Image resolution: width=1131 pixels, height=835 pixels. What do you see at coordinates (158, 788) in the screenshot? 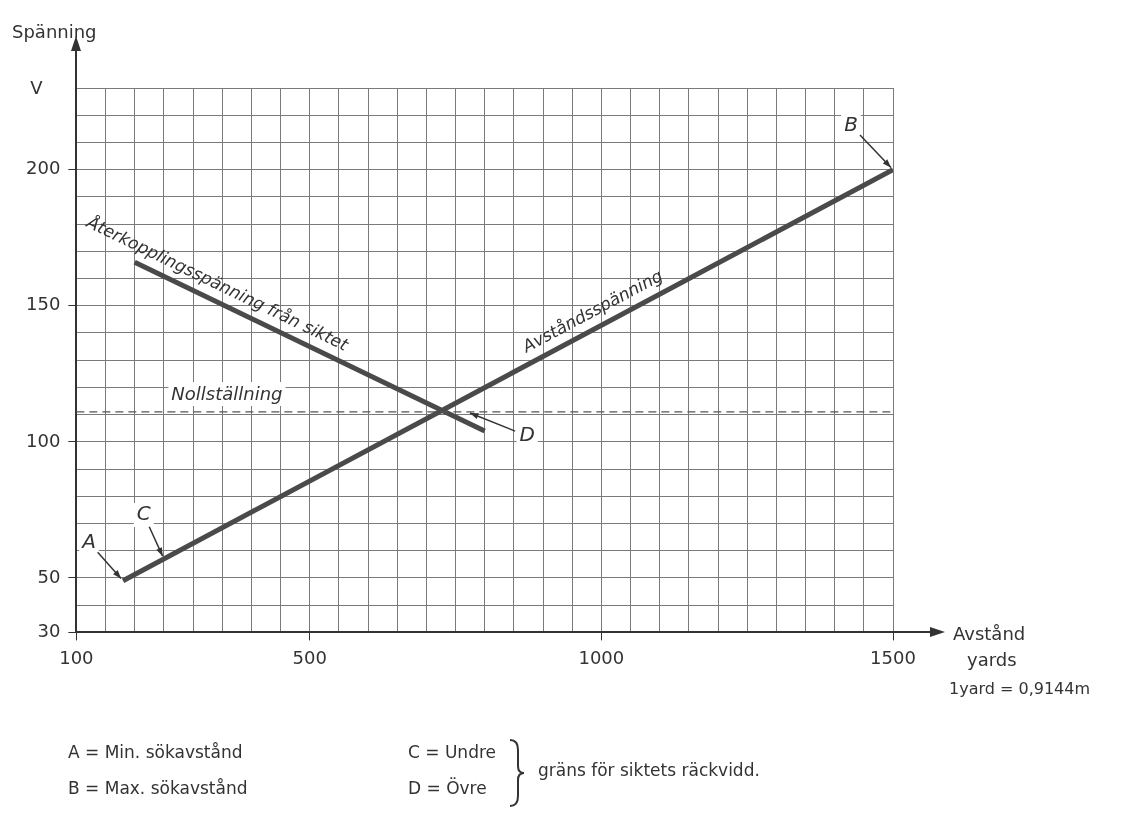
I see `text: B = Max. sökavstånd` at bounding box center [158, 788].